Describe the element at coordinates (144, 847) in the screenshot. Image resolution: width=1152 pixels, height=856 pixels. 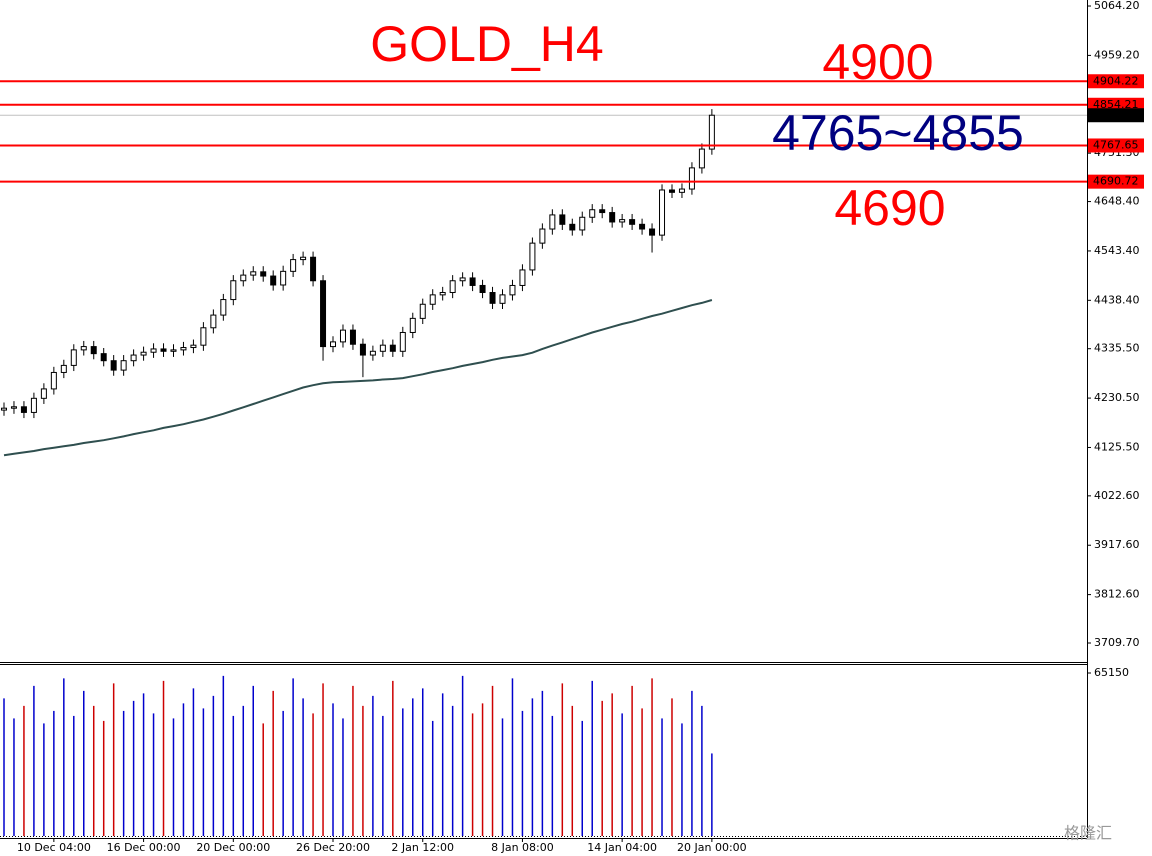
I see `x-tick-label: 16 Dec 00:00` at that location.